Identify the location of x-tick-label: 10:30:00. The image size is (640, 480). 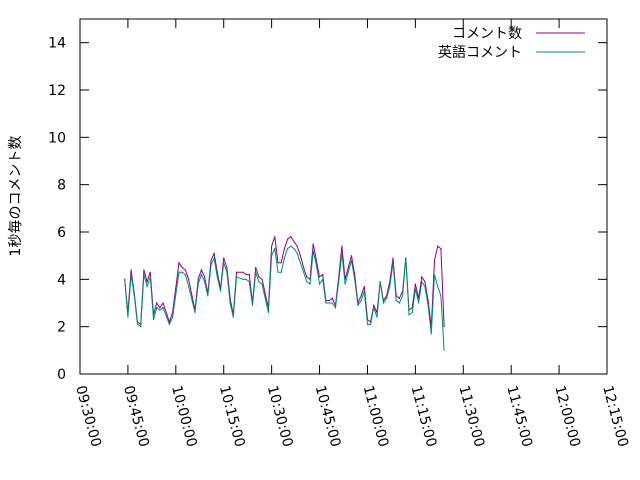
(280, 416).